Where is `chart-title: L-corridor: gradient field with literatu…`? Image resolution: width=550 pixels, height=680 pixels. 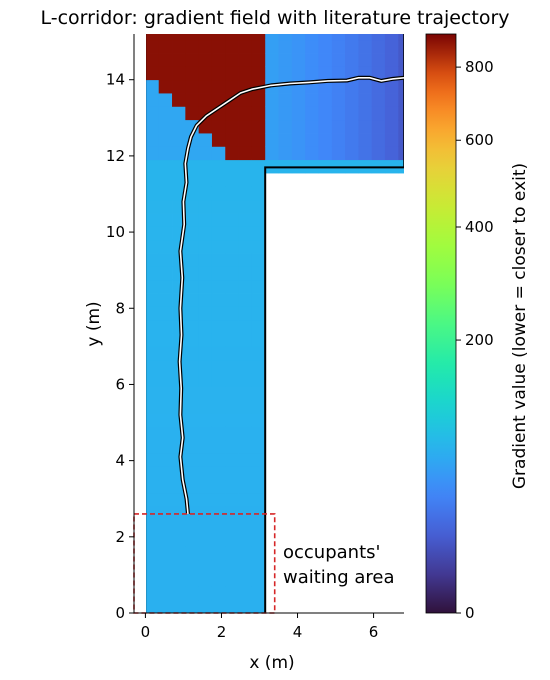
chart-title: L-corridor: gradient field with literatu… is located at coordinates (274, 18).